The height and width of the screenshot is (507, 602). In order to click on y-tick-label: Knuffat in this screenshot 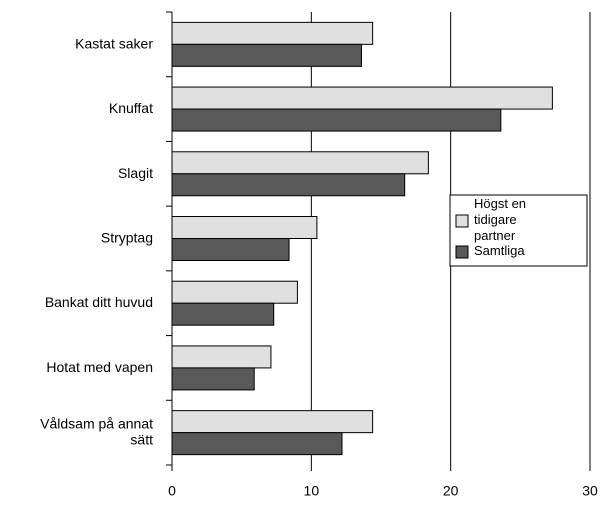, I will do `click(131, 108)`.